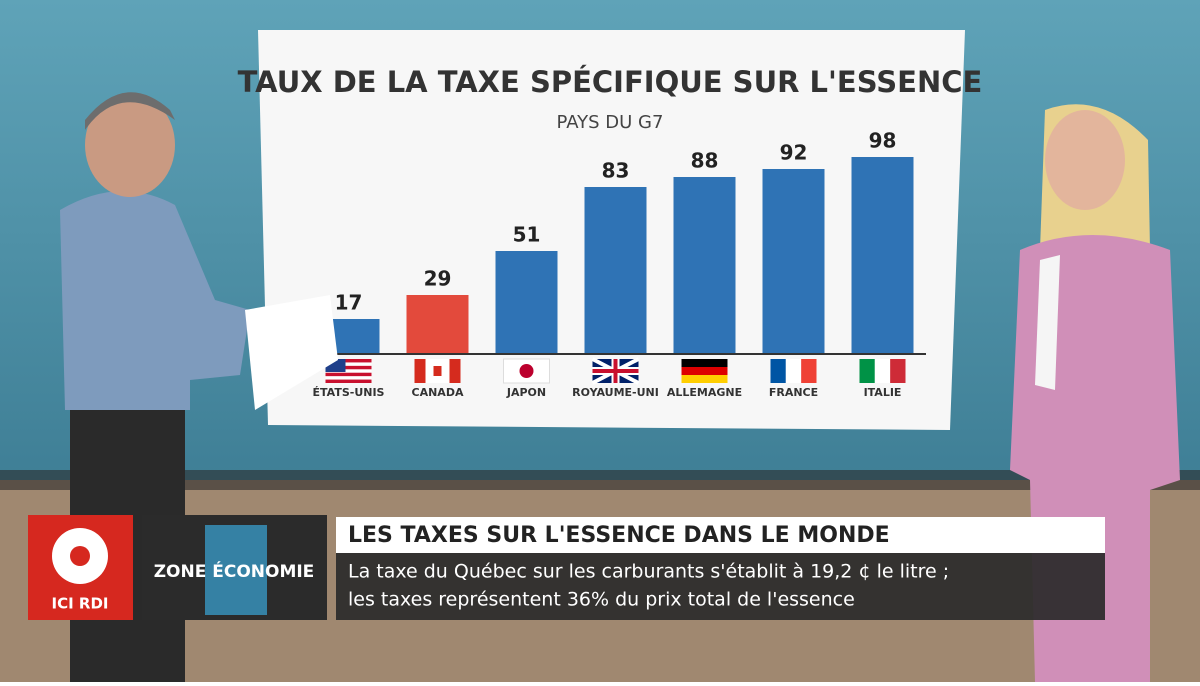  What do you see at coordinates (615, 392) in the screenshot?
I see `x-tick-label: ROYAUME-UNI` at bounding box center [615, 392].